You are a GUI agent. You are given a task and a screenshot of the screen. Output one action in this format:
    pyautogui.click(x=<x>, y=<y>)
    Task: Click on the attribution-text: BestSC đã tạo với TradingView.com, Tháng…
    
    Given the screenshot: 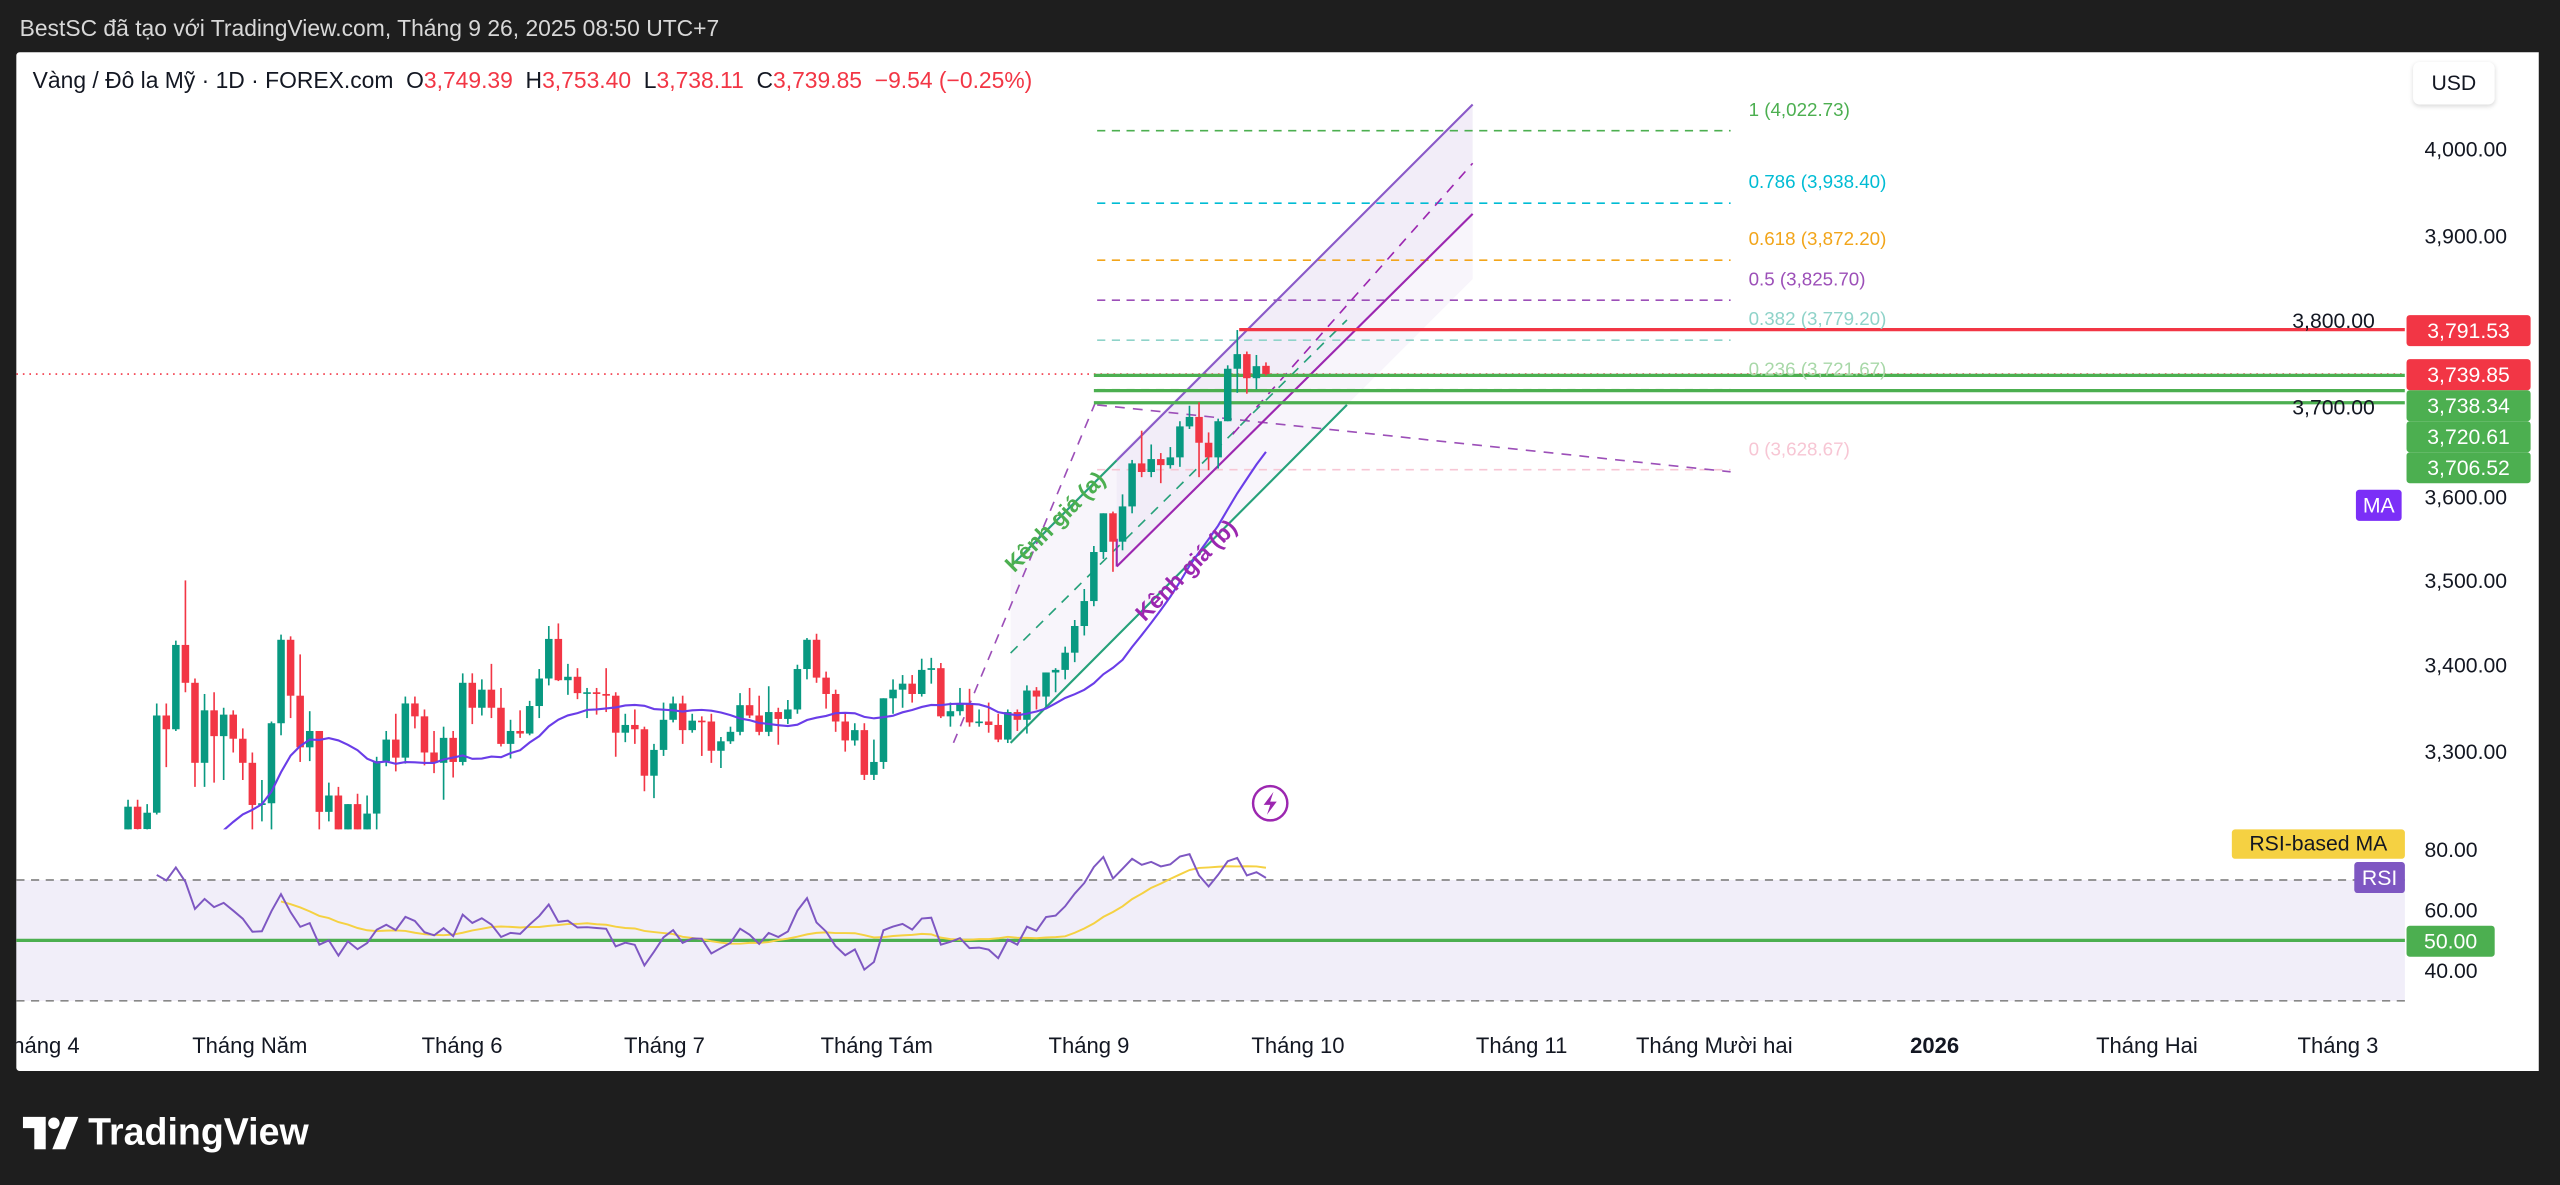 What is the action you would take?
    pyautogui.click(x=369, y=27)
    